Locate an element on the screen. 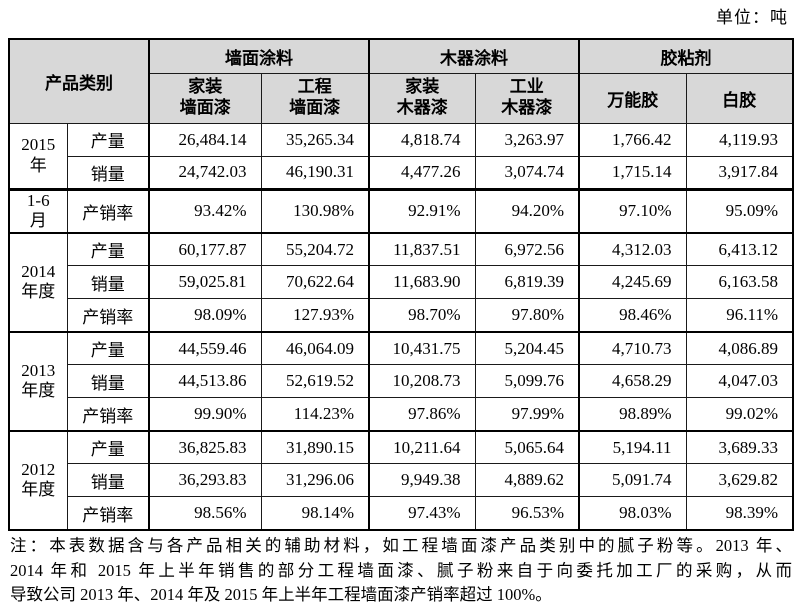 Image resolution: width=800 pixels, height=608 pixels. value-cell: 36,825.83 is located at coordinates (205, 447).